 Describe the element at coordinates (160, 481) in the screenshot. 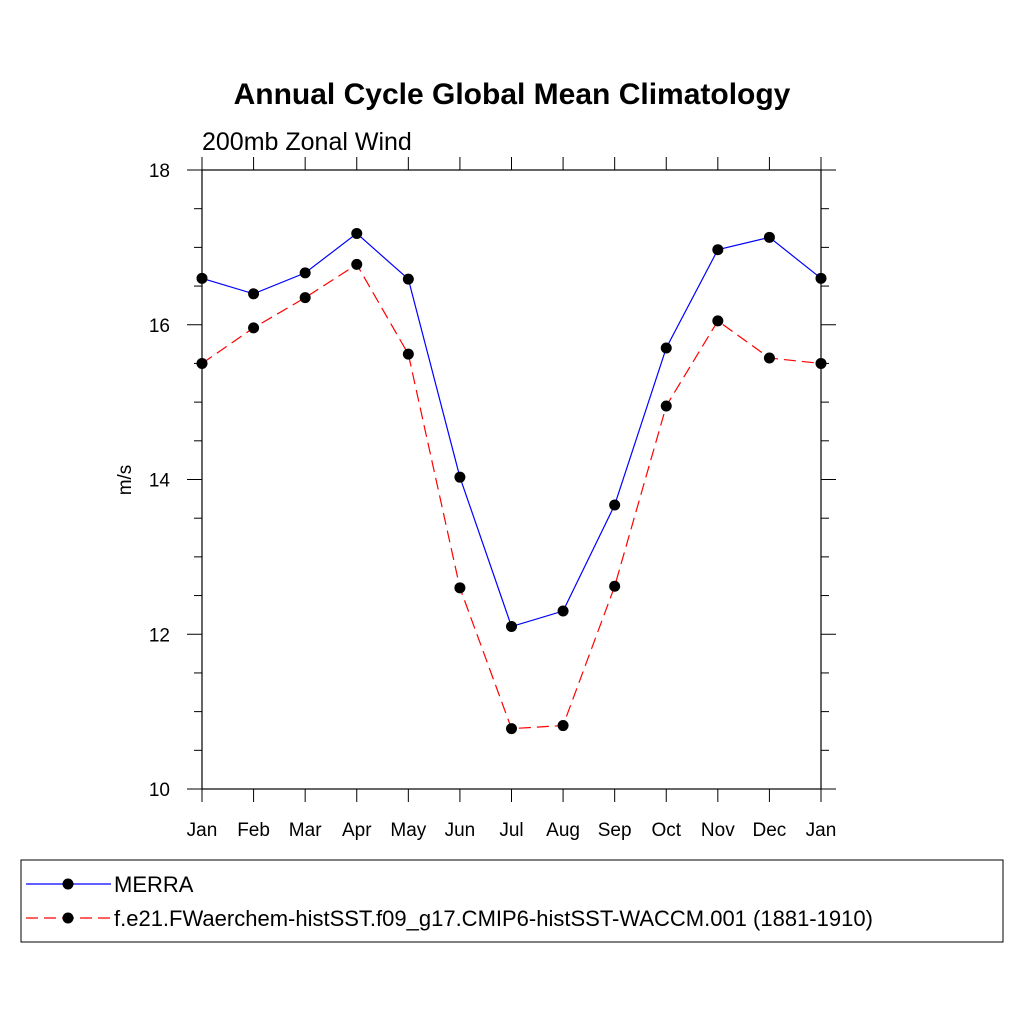

I see `y-tick-label: 14` at that location.